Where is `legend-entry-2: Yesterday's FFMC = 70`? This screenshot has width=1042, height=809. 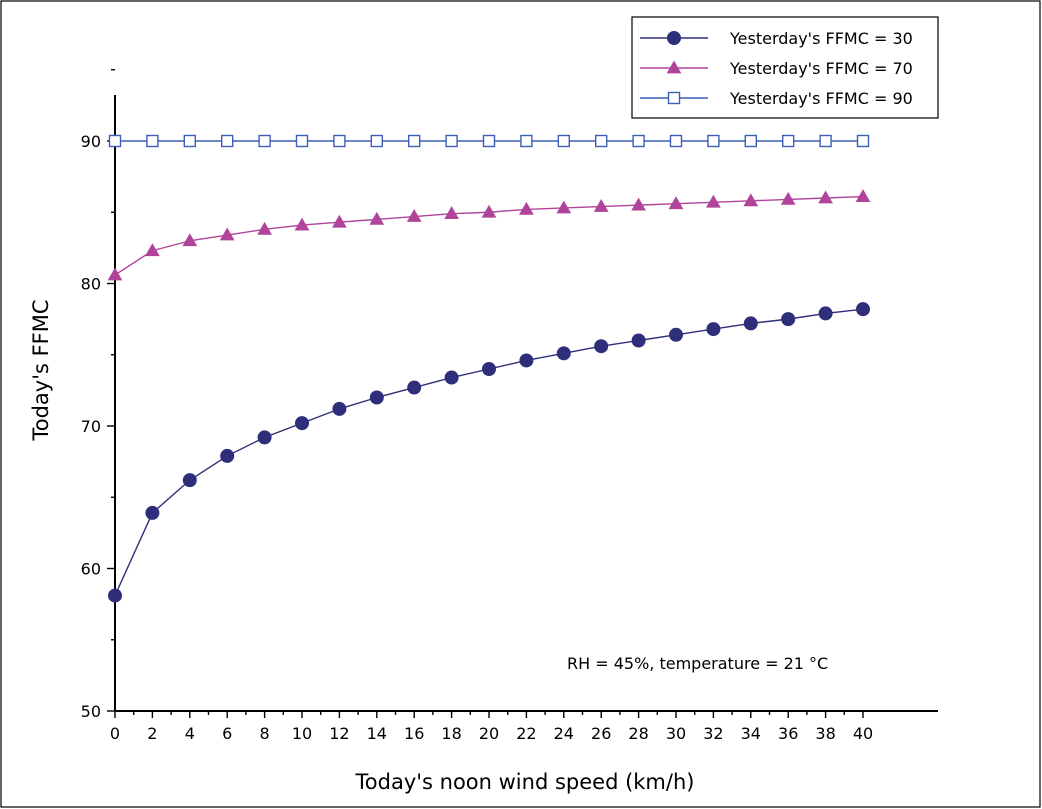
legend-entry-2: Yesterday's FFMC = 70 is located at coordinates (776, 68).